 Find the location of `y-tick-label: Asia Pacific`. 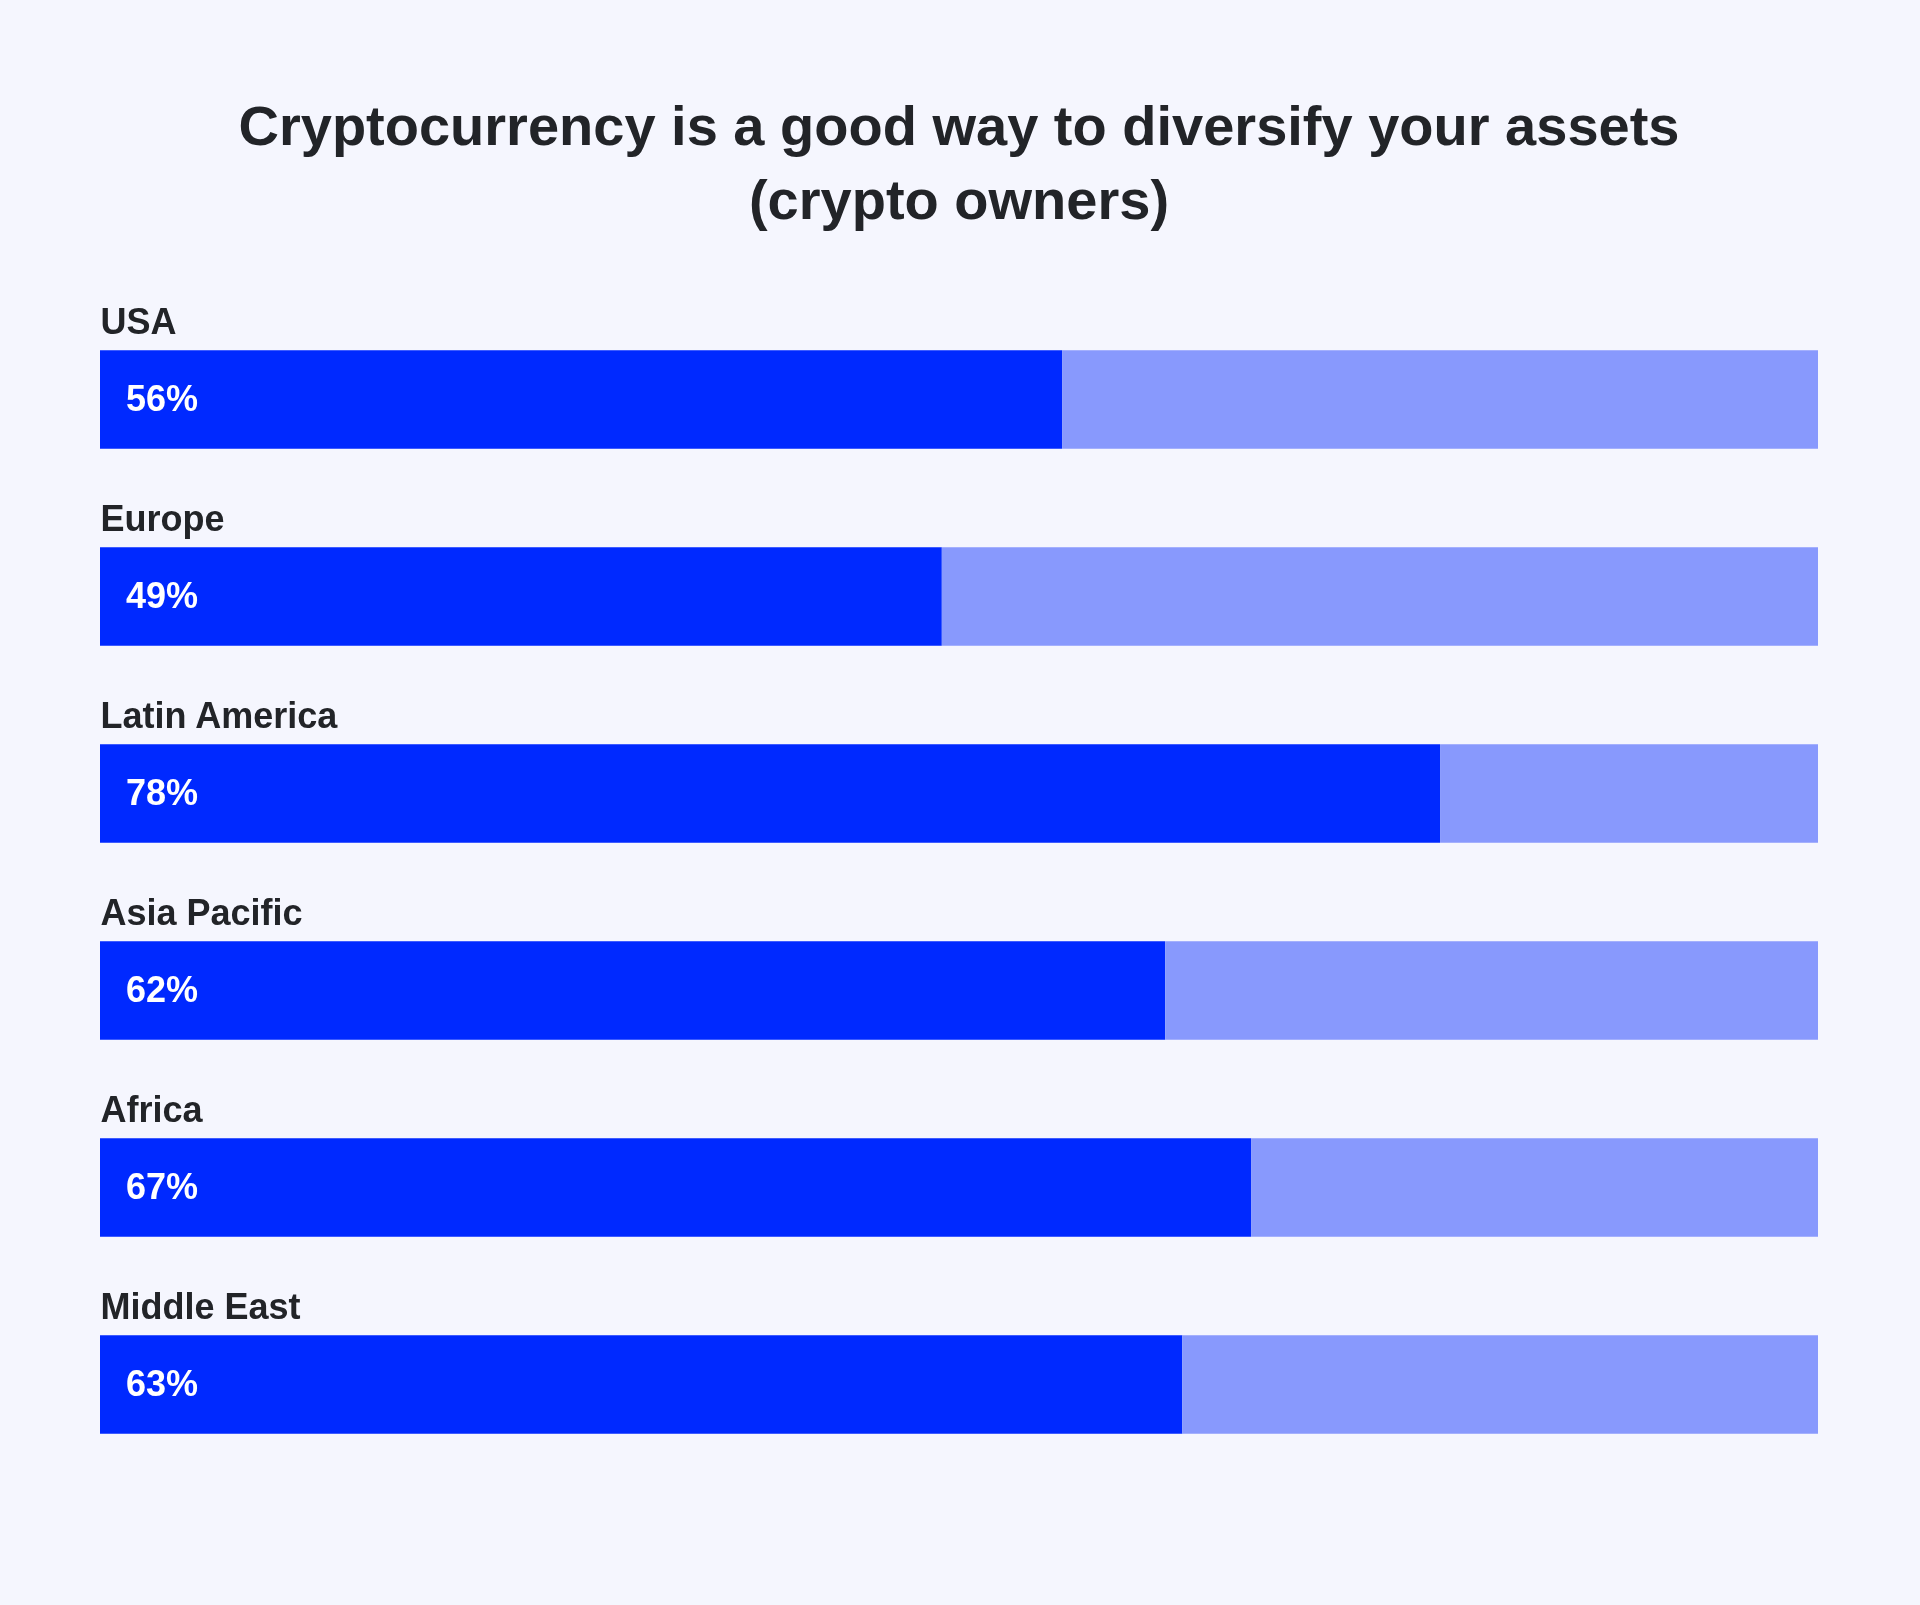

y-tick-label: Asia Pacific is located at coordinates (201, 912).